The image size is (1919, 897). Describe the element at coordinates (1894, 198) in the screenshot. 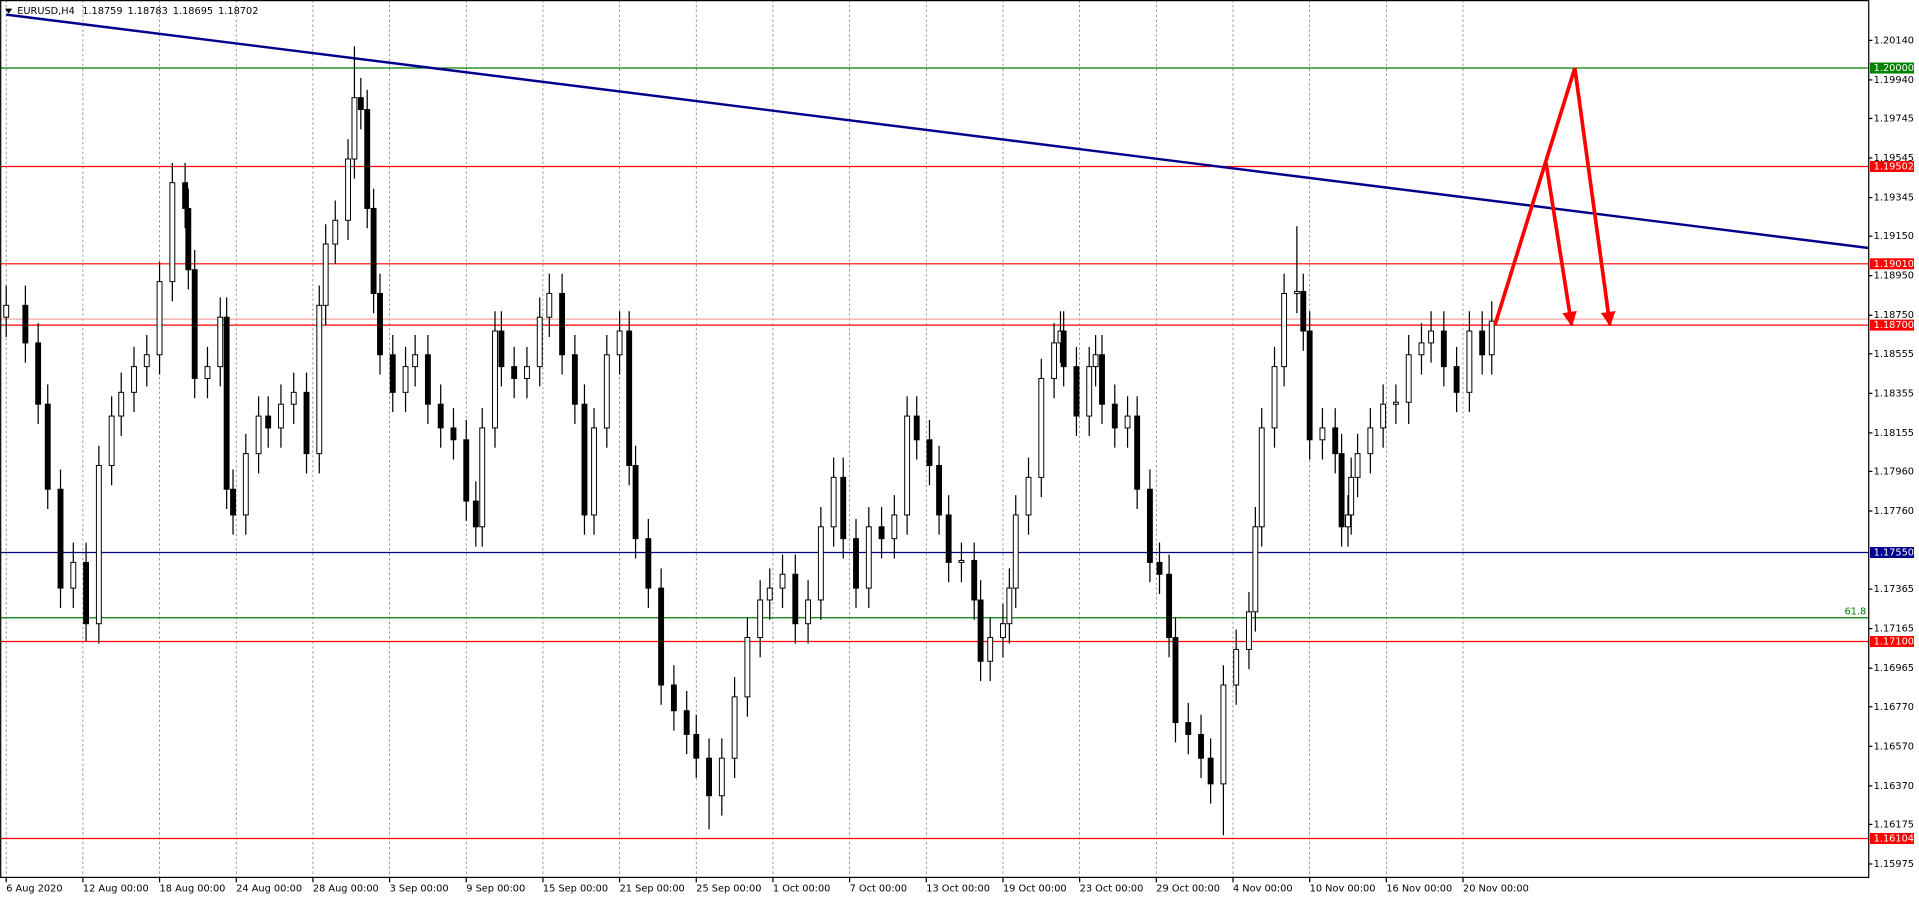

I see `y-tick-label: 1.19345` at that location.